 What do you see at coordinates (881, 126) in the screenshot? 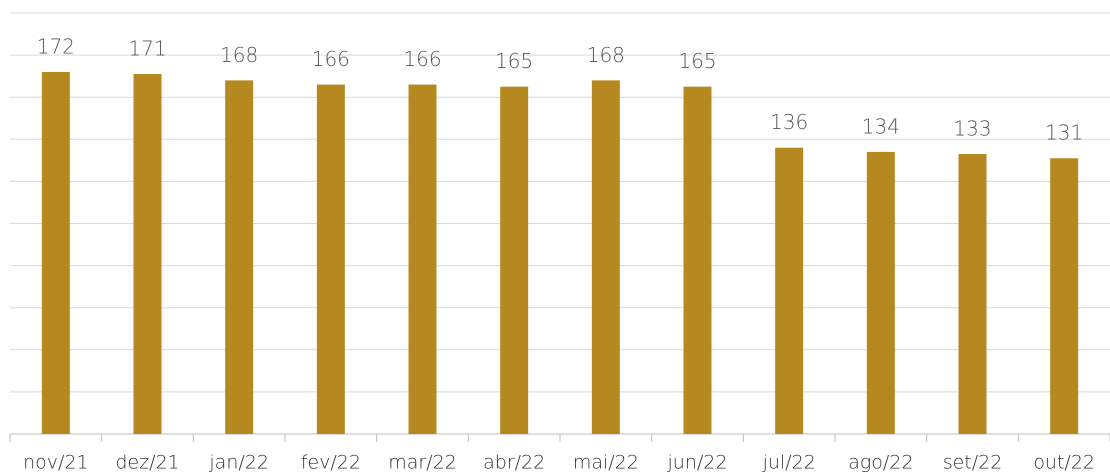
I see `data-label: 134` at bounding box center [881, 126].